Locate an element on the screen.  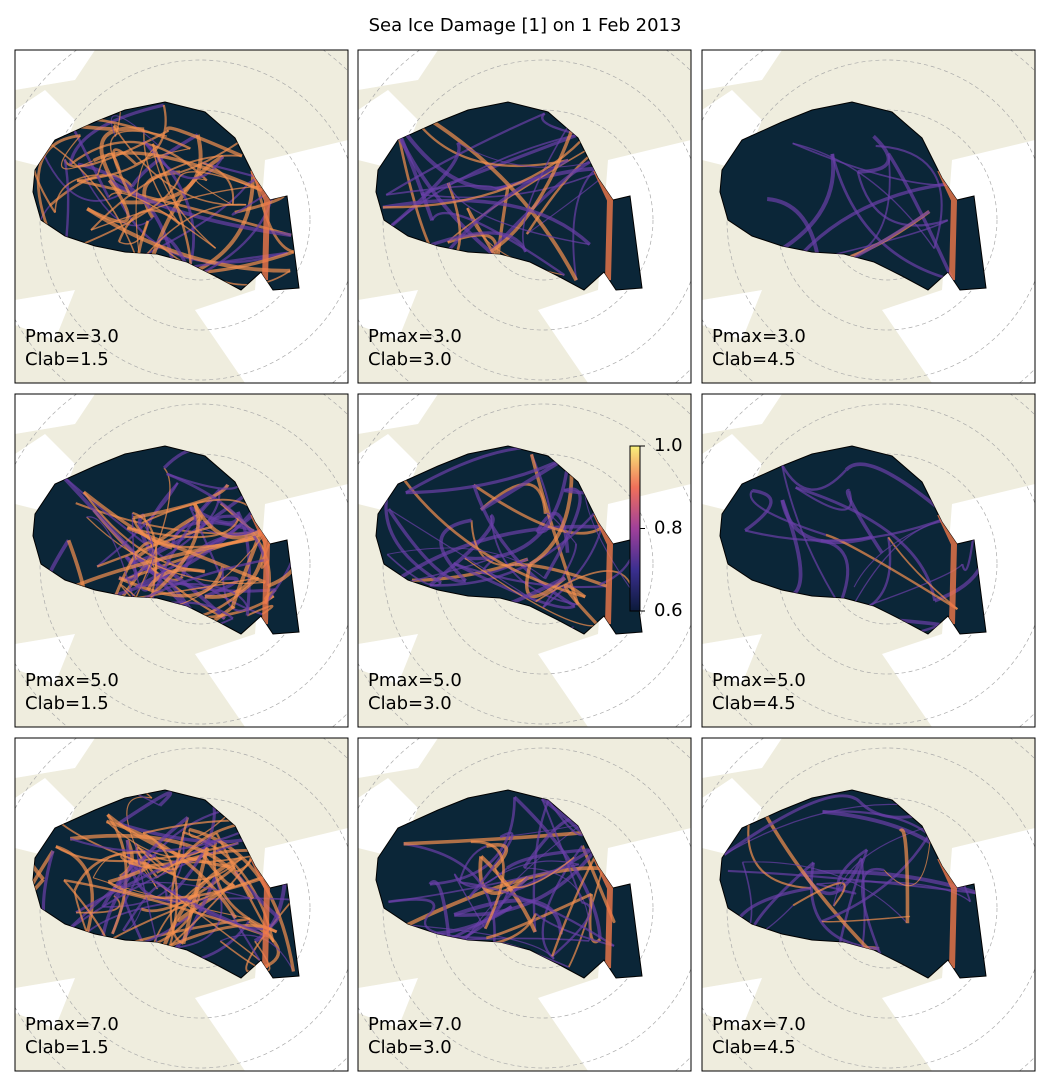
pmax-label: Pmax=5.0 is located at coordinates (759, 680).